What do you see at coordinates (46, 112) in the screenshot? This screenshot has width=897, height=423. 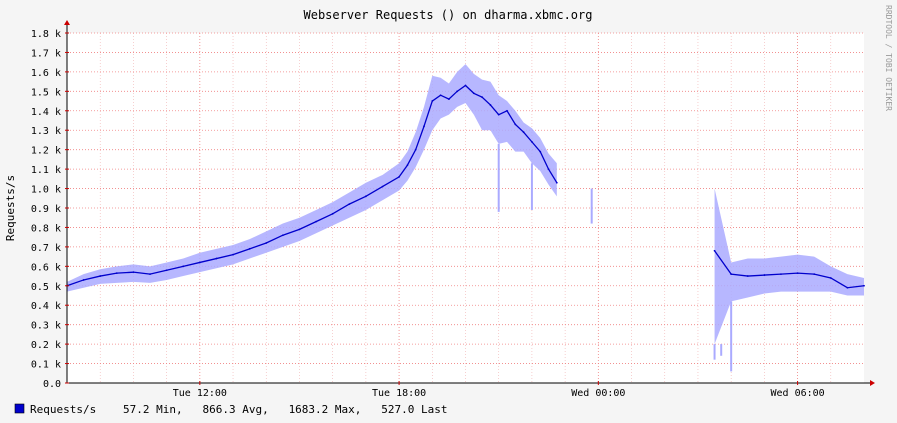 I see `y-tick-label: 1.4 k` at bounding box center [46, 112].